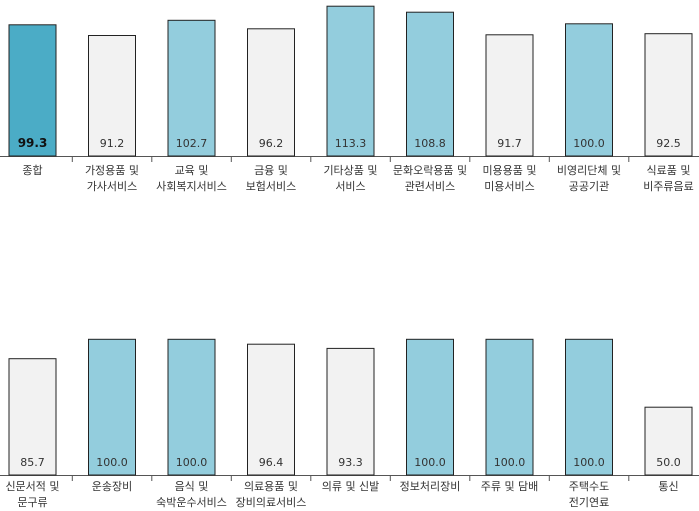 The image size is (699, 511). I want to click on data-label: 99.3, so click(33, 143).